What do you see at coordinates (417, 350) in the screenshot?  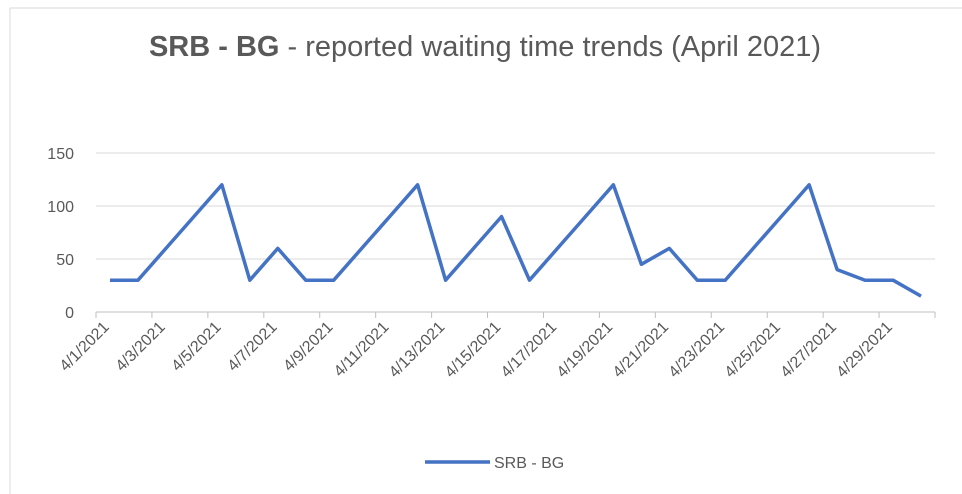 I see `x-tick-label: 4/13/2021` at bounding box center [417, 350].